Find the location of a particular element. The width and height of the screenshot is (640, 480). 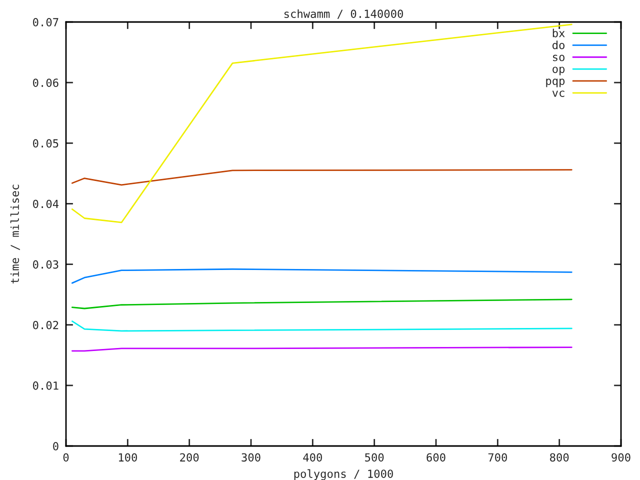

y-tick-label: 0.01 is located at coordinates (45, 385).